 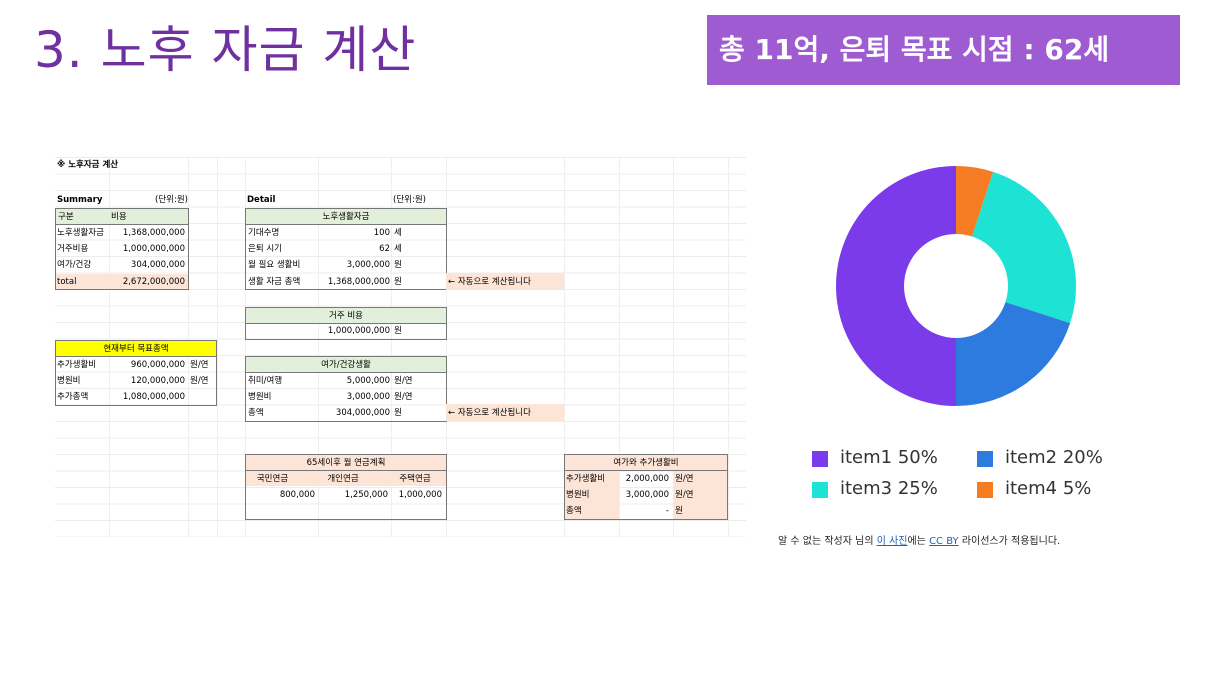 I want to click on sheet-heading: ※ 노후자금 계산, so click(x=88, y=165).